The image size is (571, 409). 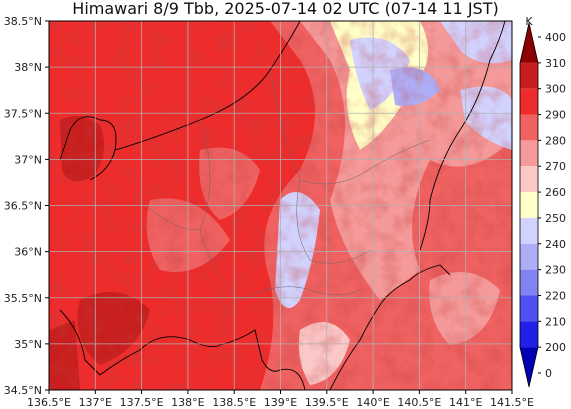 What do you see at coordinates (142, 402) in the screenshot?
I see `lon-tick-label: 137.5°E` at bounding box center [142, 402].